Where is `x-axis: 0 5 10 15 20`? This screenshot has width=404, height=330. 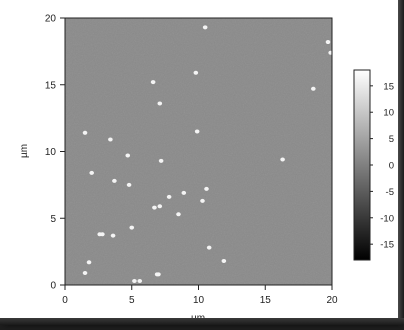
x-axis: 0 5 10 15 20 is located at coordinates (200, 295).